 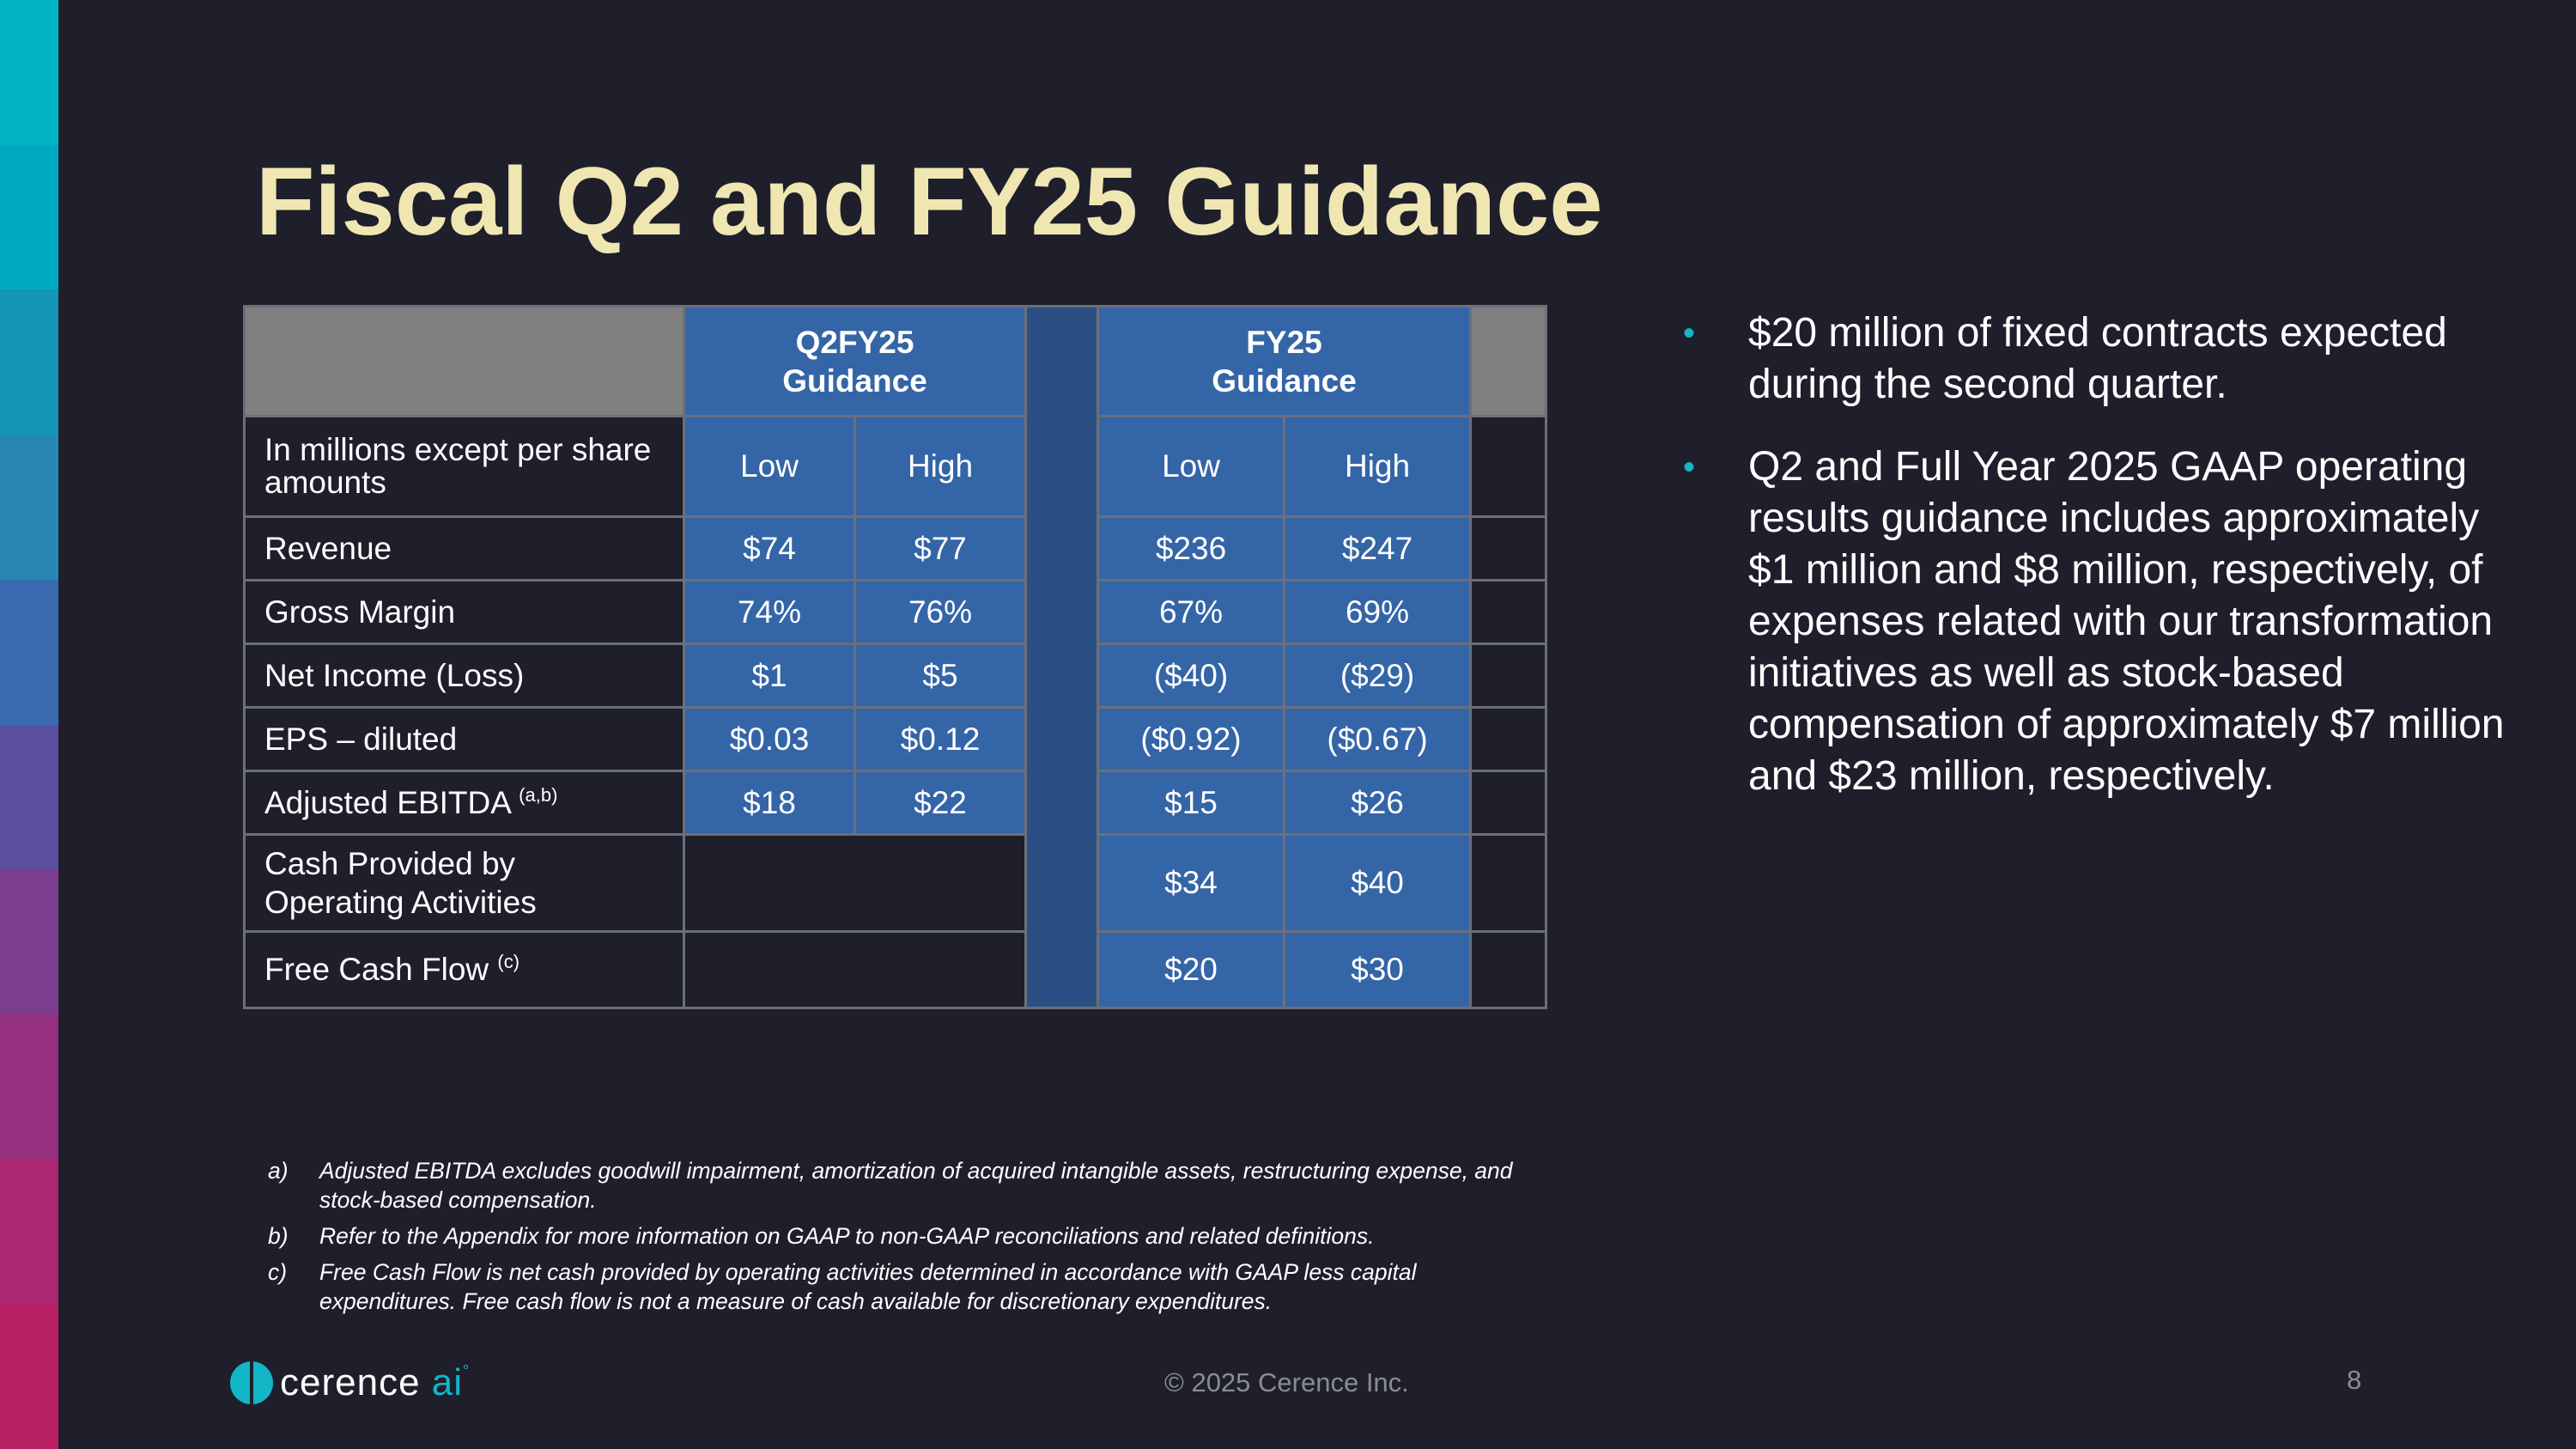 What do you see at coordinates (1191, 969) in the screenshot?
I see `cell-value: $20` at bounding box center [1191, 969].